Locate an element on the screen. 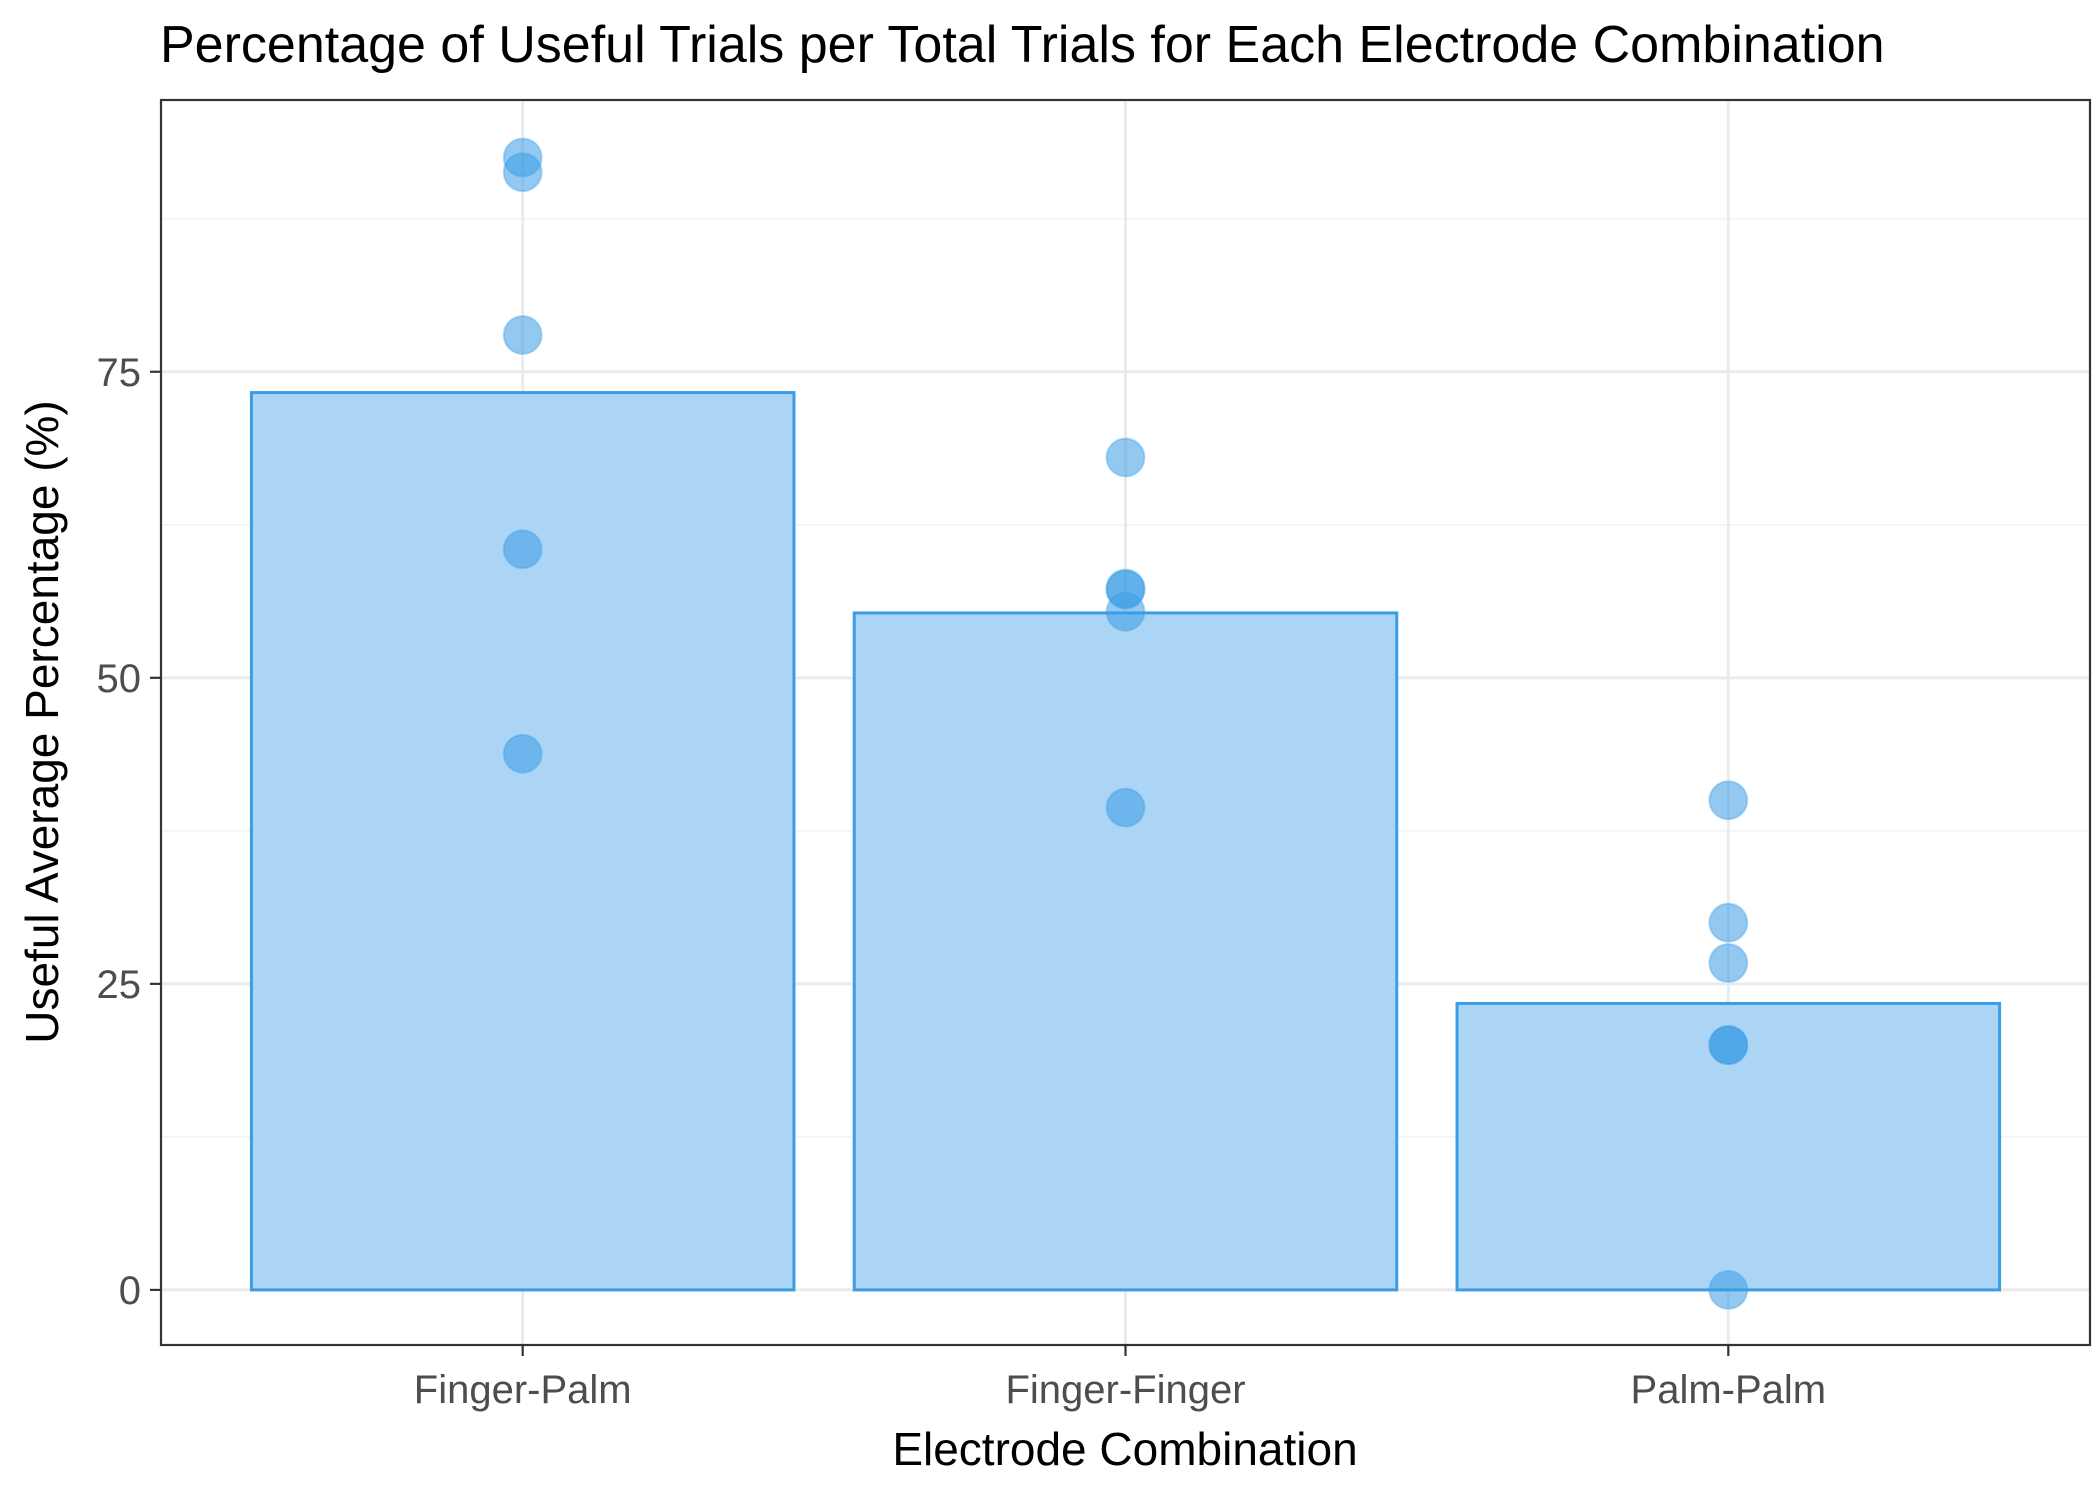 The width and height of the screenshot is (2100, 1499). x-tick-label: Palm-Palm is located at coordinates (1729, 1390).